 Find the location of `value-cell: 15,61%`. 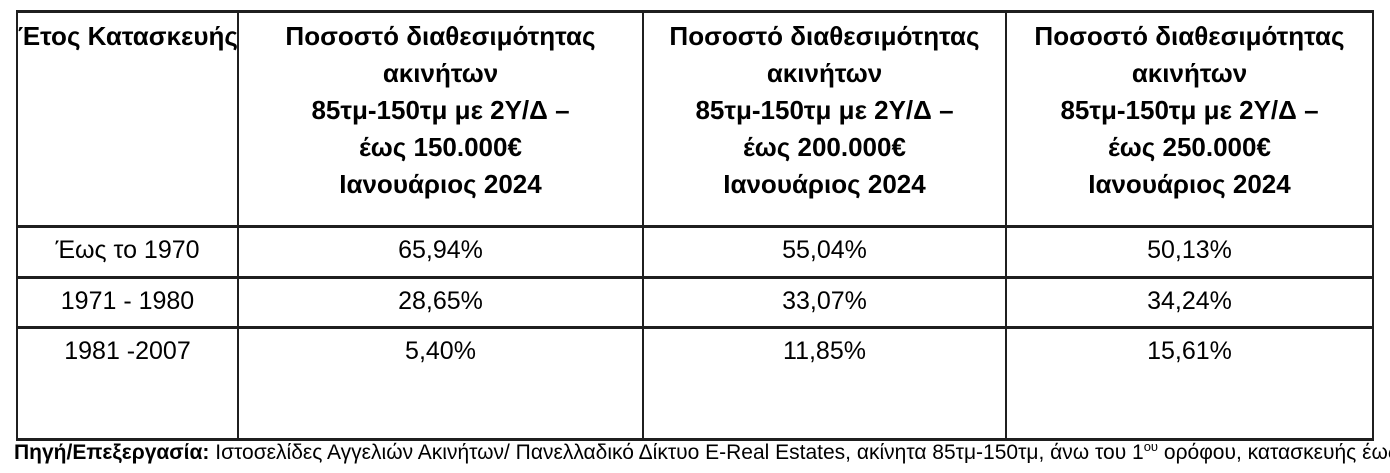

value-cell: 15,61% is located at coordinates (1189, 383).